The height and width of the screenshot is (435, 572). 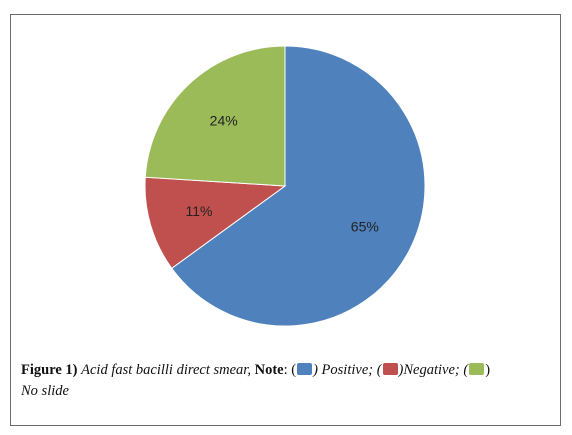 I want to click on slice-label-negative: 11%, so click(x=199, y=211).